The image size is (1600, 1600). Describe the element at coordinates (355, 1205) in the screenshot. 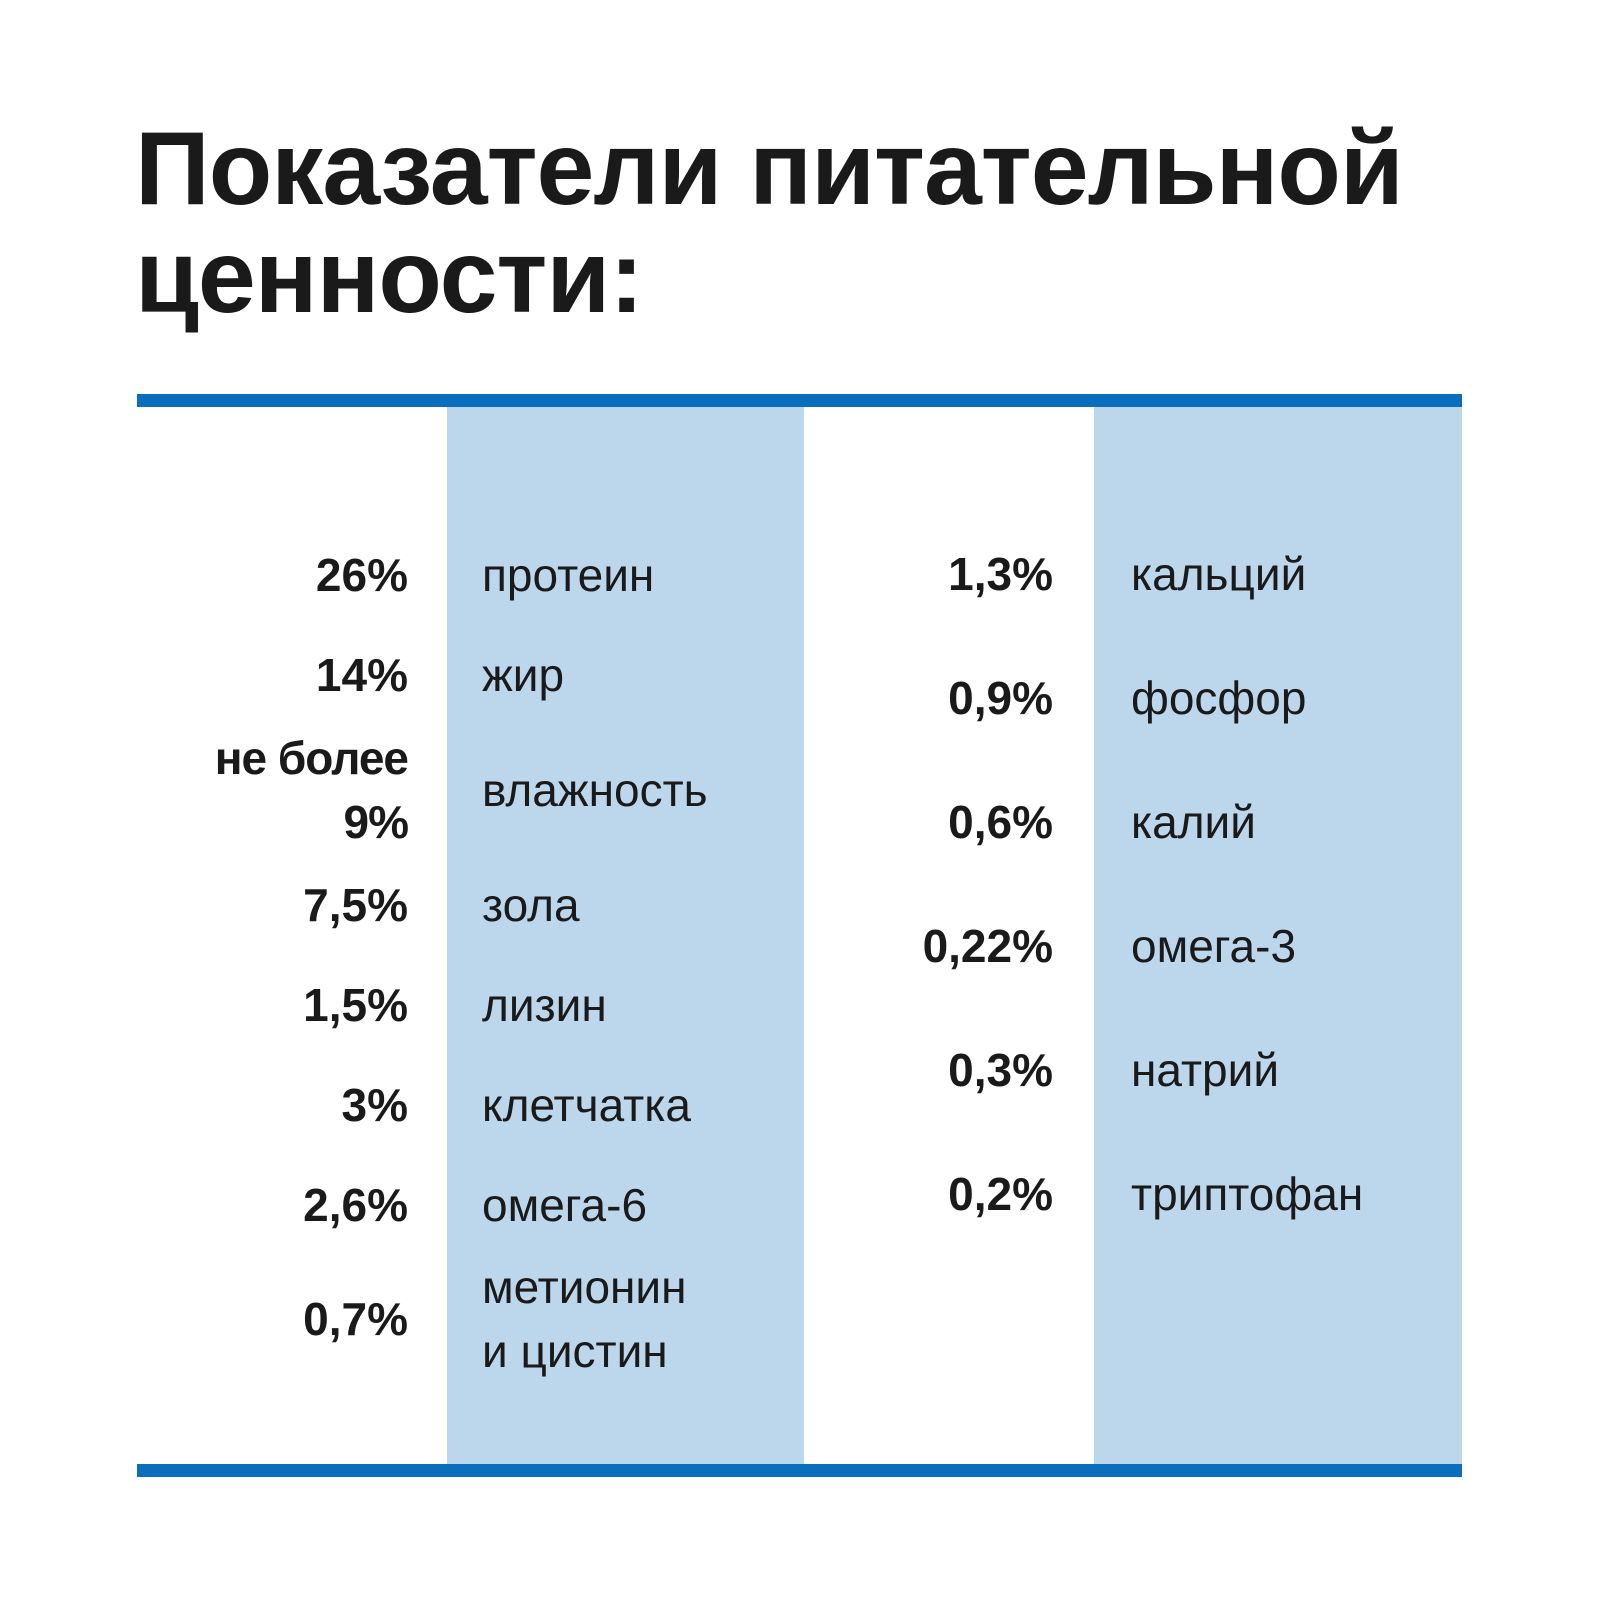

I see `nutrient-value: 2,6%` at that location.